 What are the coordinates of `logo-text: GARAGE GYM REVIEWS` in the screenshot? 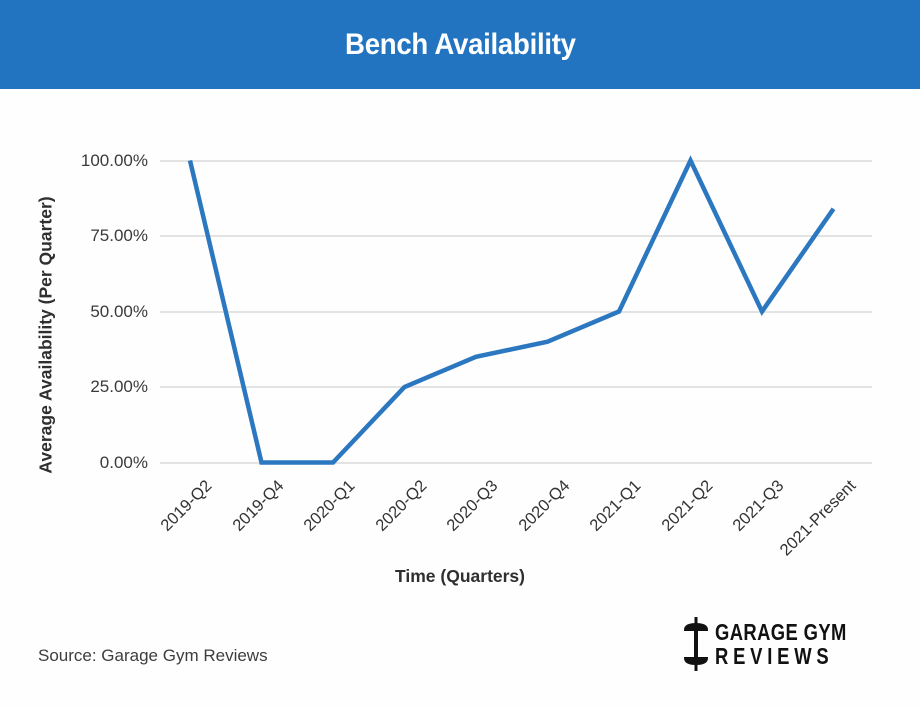 It's located at (781, 643).